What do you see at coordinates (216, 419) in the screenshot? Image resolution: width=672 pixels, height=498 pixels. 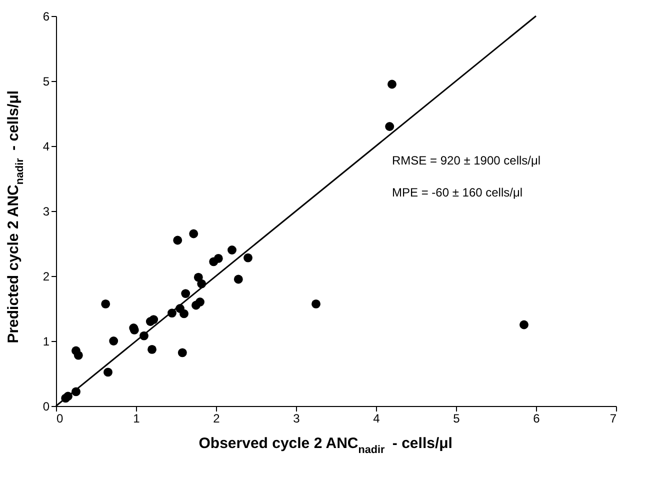 I see `x-tick-label: 2` at bounding box center [216, 419].